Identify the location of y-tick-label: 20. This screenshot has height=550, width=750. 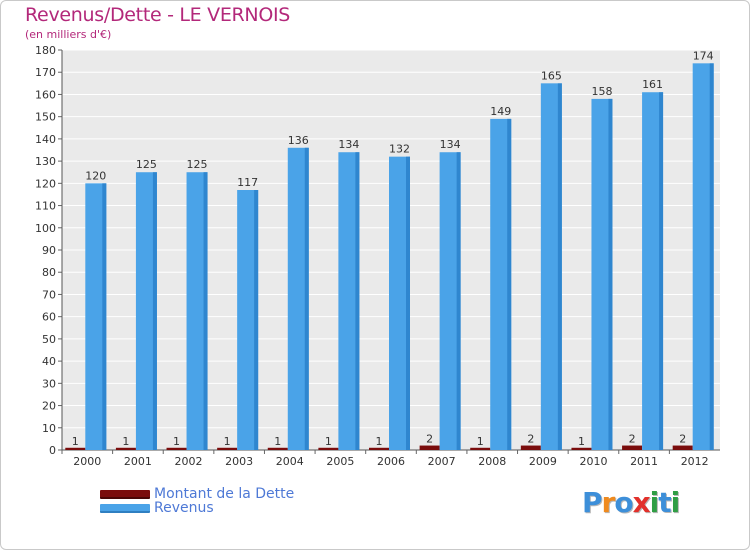
(49, 406).